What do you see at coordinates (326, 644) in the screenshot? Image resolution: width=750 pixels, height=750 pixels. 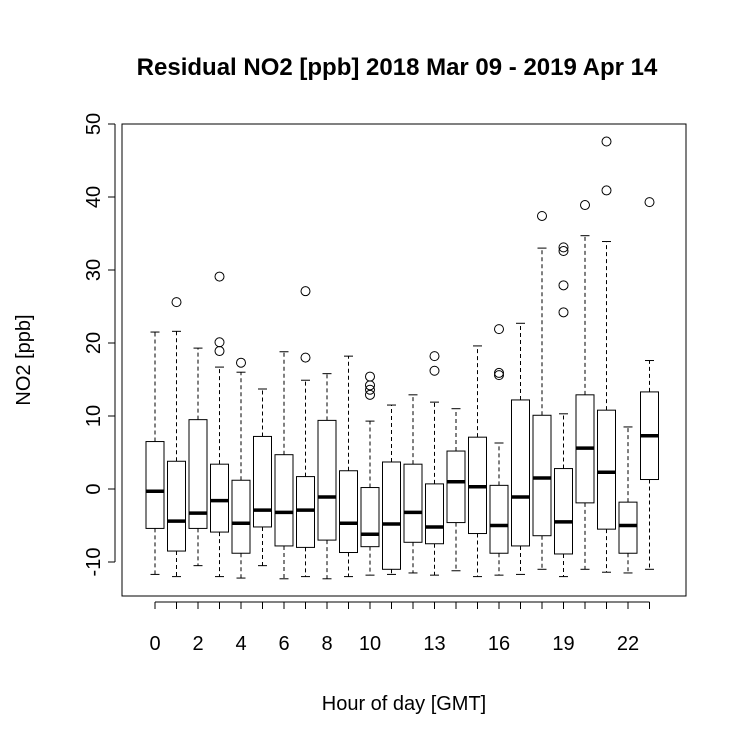 I see `x-tick-label: 8` at bounding box center [326, 644].